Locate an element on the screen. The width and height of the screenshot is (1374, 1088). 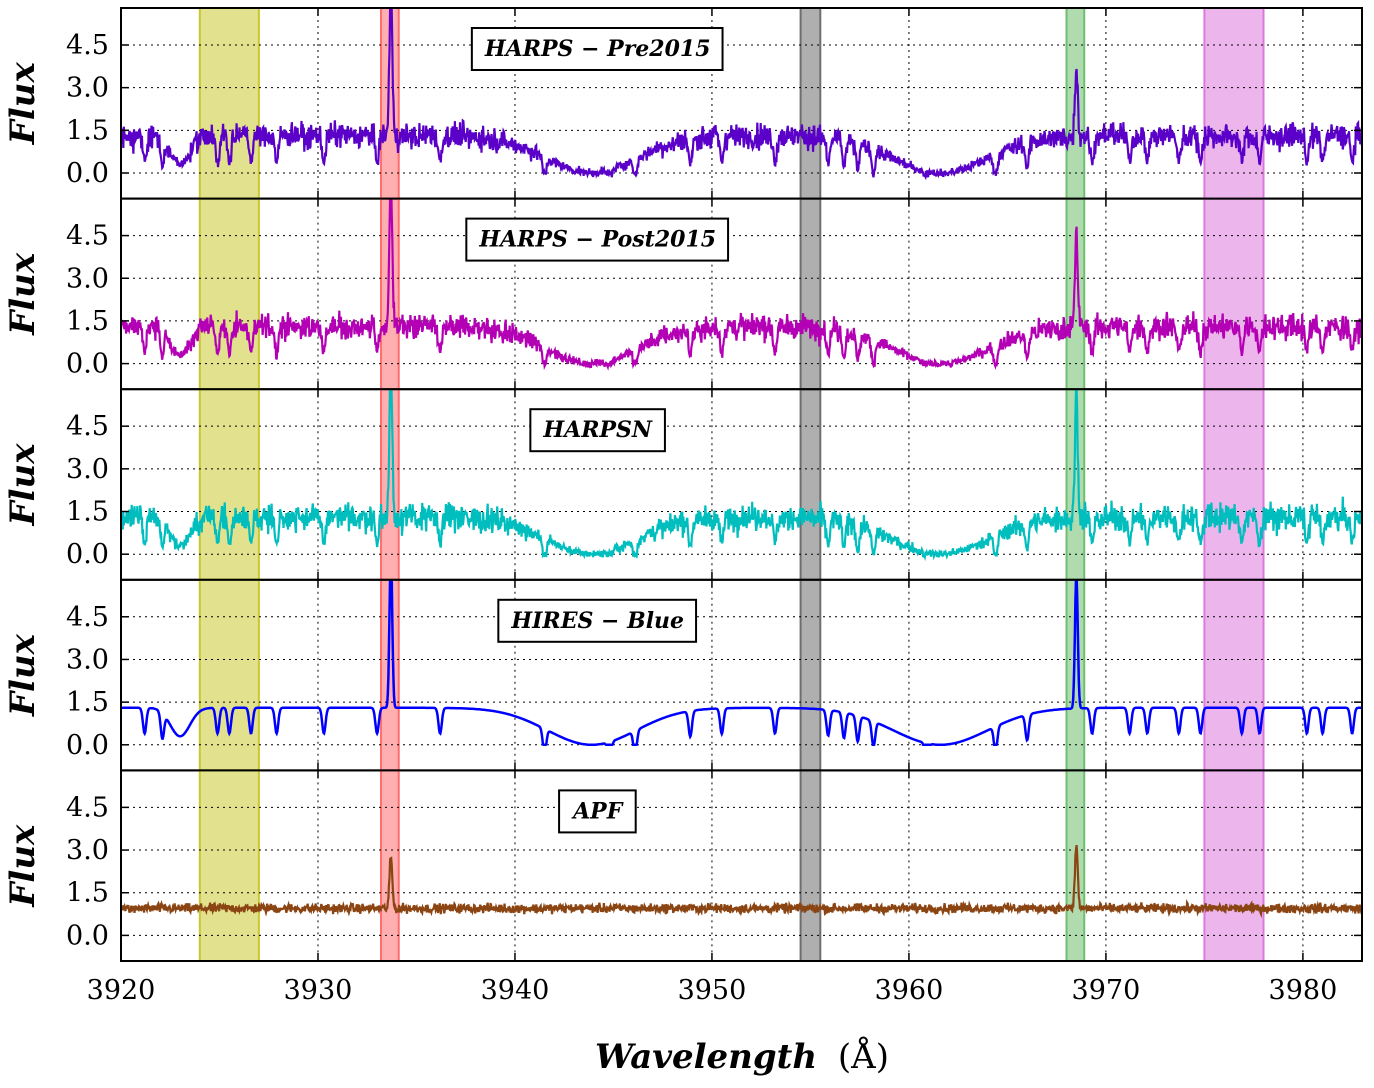
x-tick-label: 3950 is located at coordinates (712, 990).